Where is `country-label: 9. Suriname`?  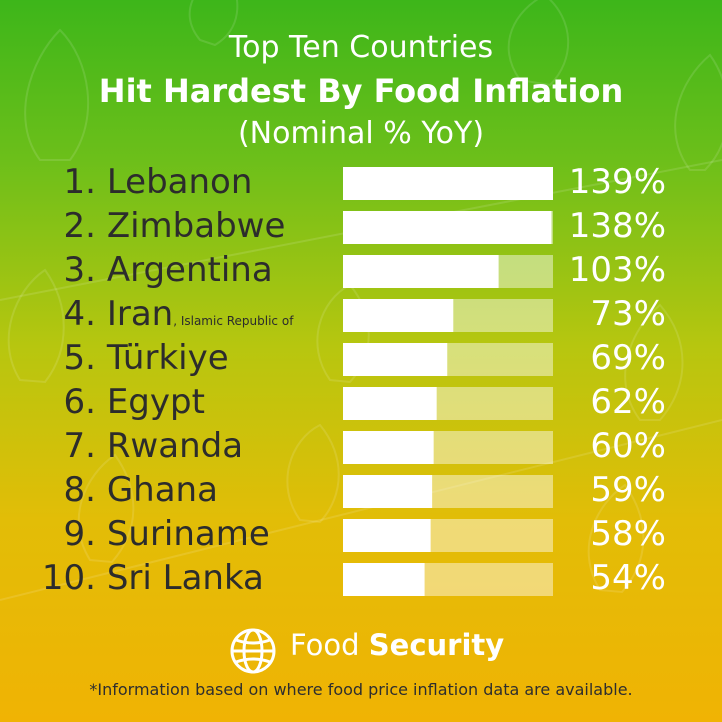 country-label: 9. Suriname is located at coordinates (168, 534).